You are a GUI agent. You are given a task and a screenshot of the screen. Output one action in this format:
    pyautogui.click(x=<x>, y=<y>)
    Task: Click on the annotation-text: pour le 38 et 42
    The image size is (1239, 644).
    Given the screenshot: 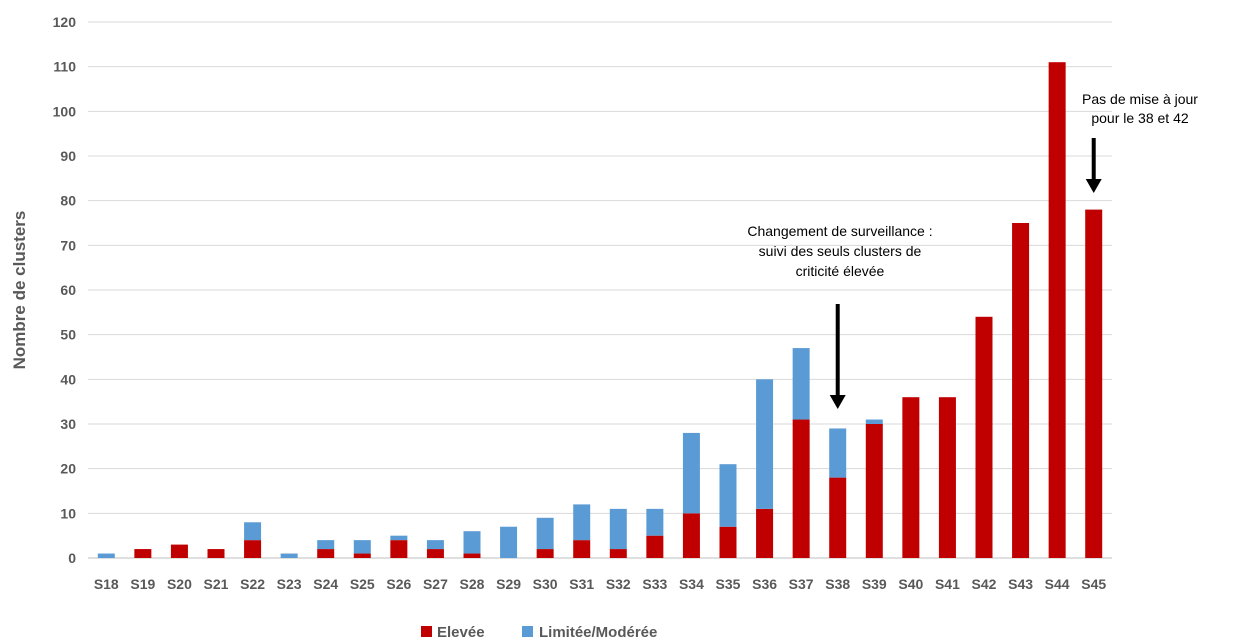 What is the action you would take?
    pyautogui.click(x=1140, y=118)
    